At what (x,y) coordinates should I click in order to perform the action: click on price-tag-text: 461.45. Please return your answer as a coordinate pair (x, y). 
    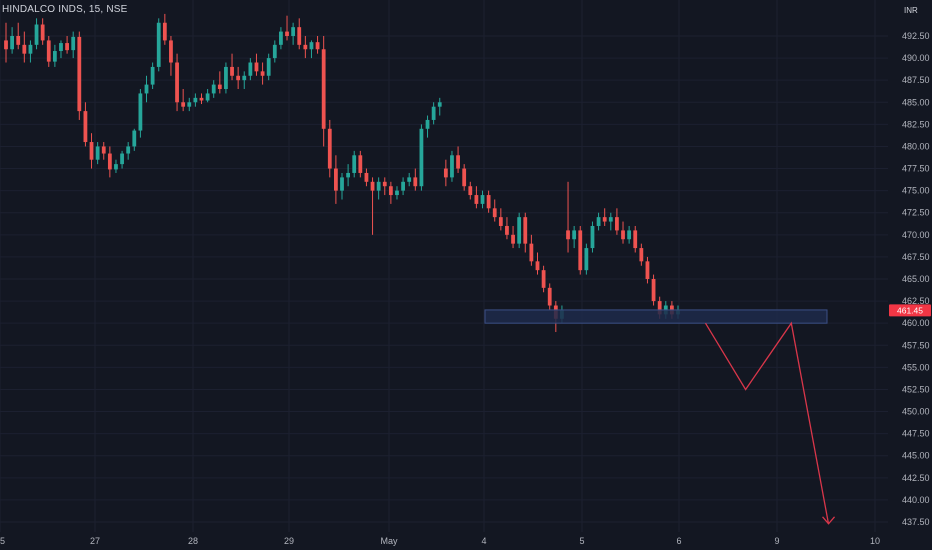
    Looking at the image, I should click on (910, 310).